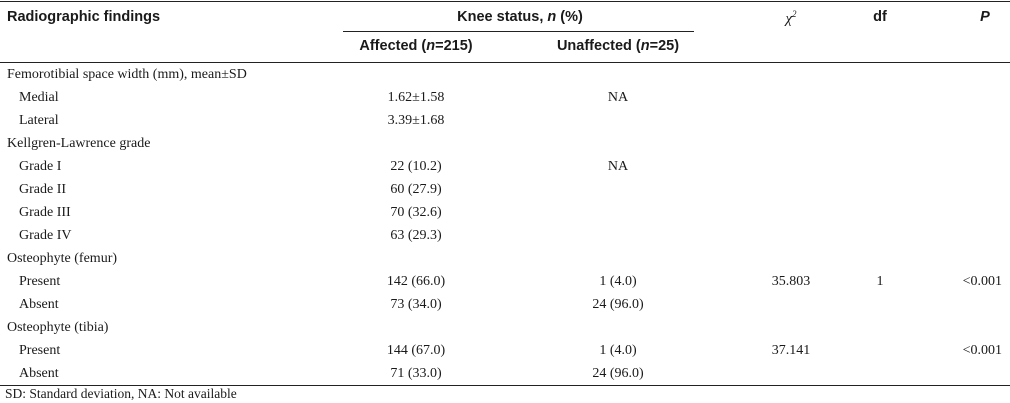  I want to click on cell-affected: 60 (27.9), so click(416, 189).